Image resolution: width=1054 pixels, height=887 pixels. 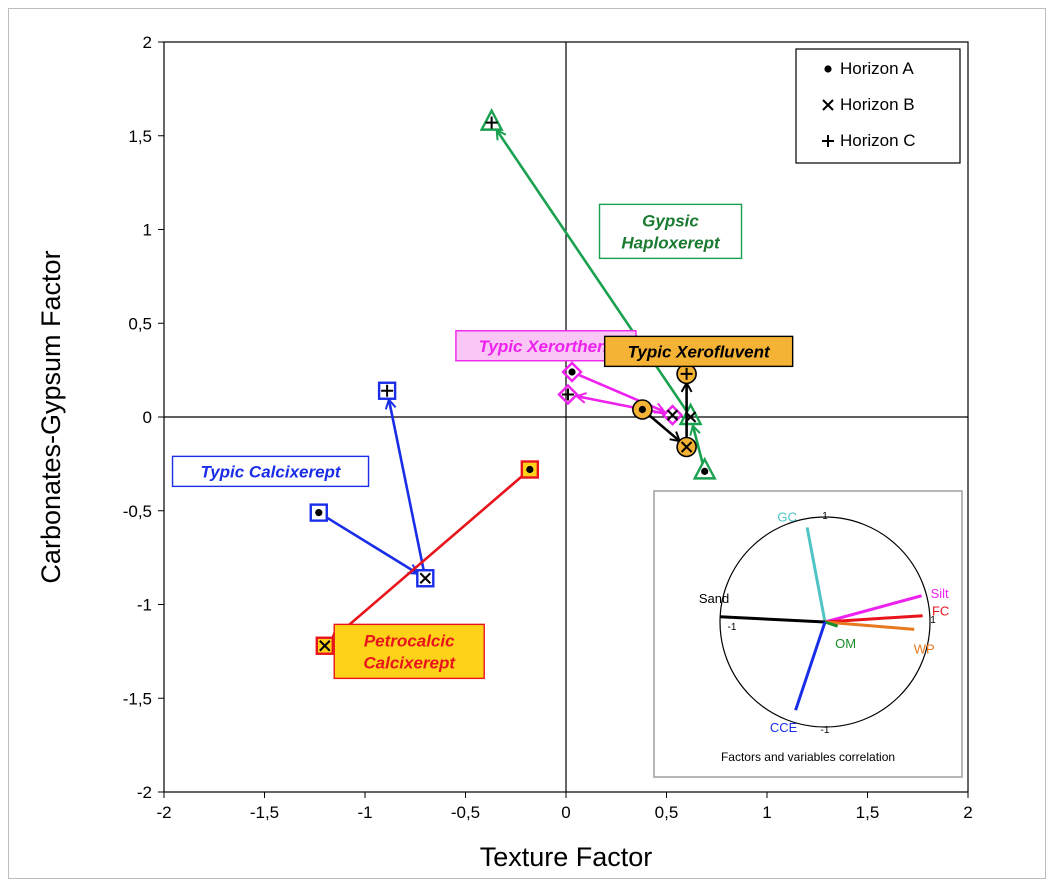 I want to click on y-tick-label: 1, so click(x=147, y=230).